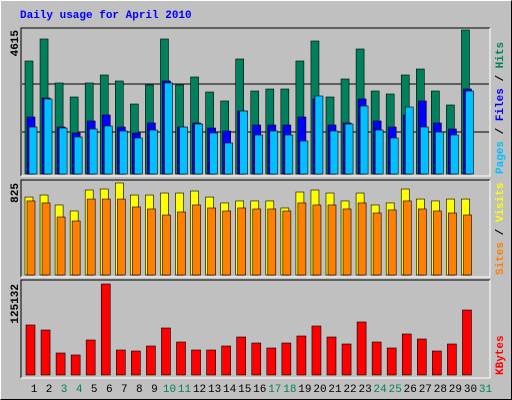  I want to click on legend: Pages / Files / Hits, so click(501, 108).